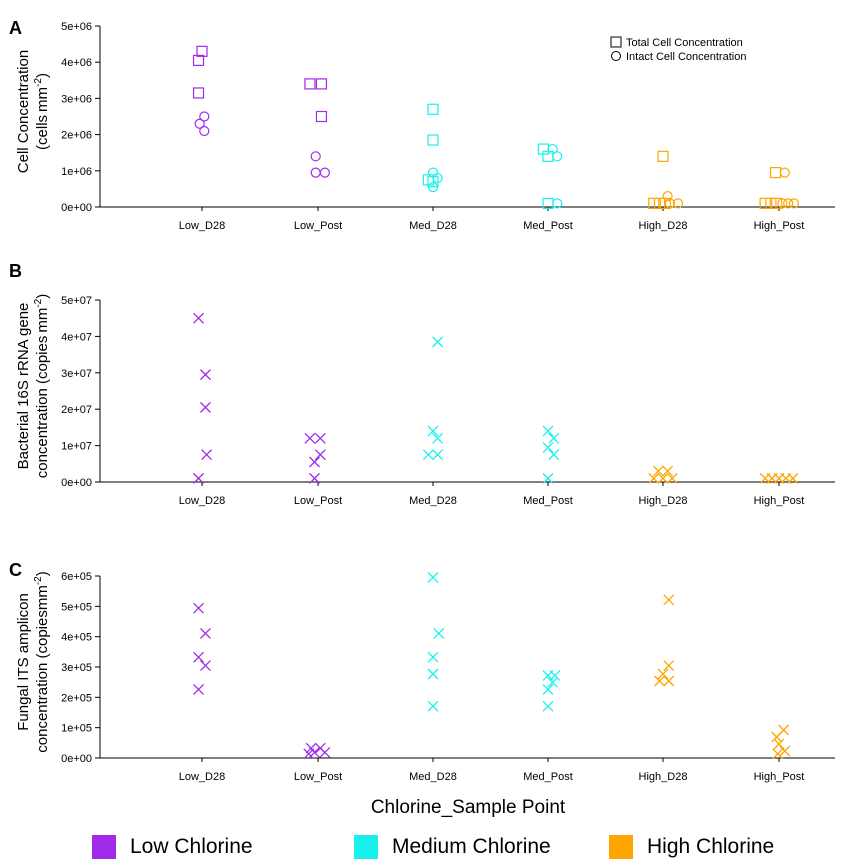 The height and width of the screenshot is (862, 857). What do you see at coordinates (663, 501) in the screenshot?
I see `x-tick-label-B-4: High_D28` at bounding box center [663, 501].